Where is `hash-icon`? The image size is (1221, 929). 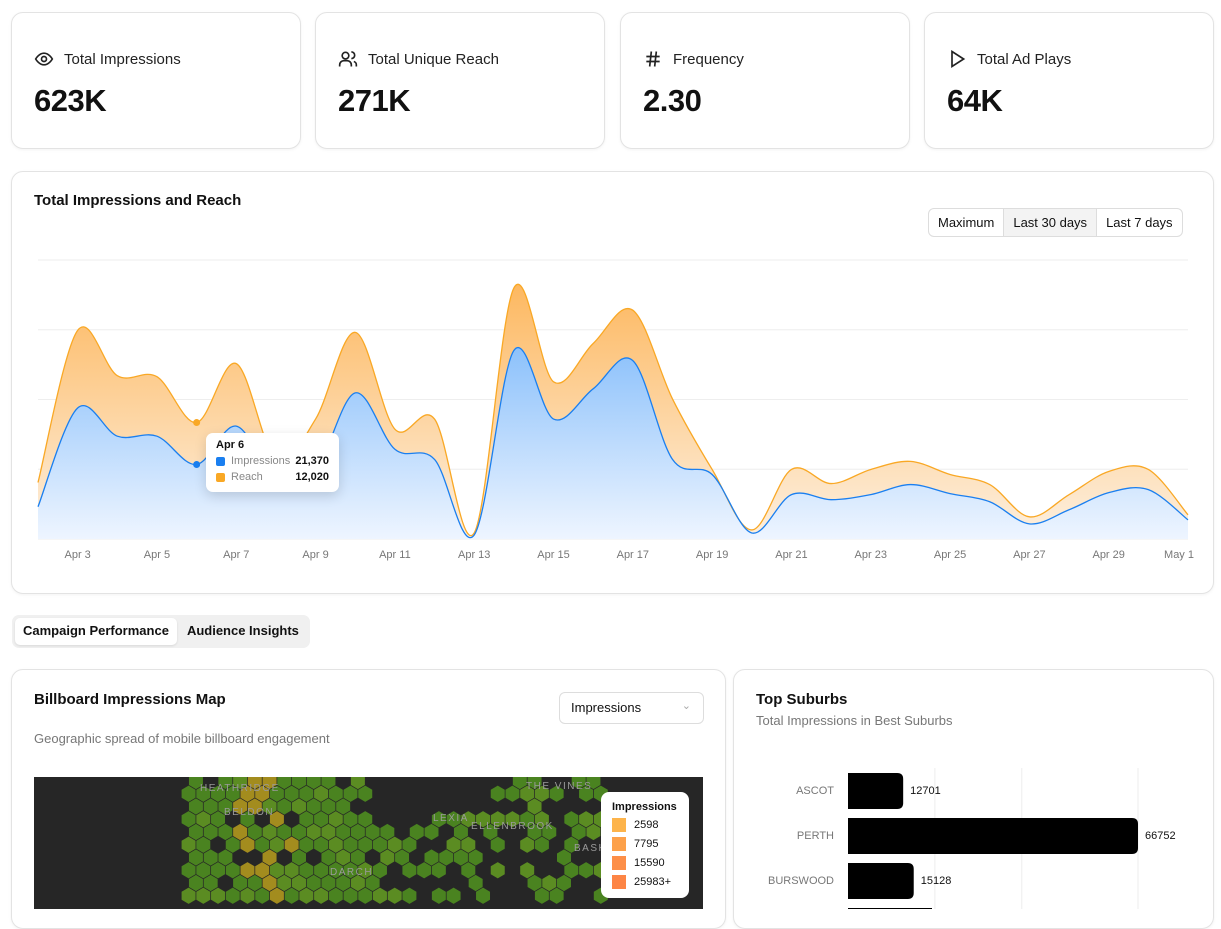 hash-icon is located at coordinates (653, 59).